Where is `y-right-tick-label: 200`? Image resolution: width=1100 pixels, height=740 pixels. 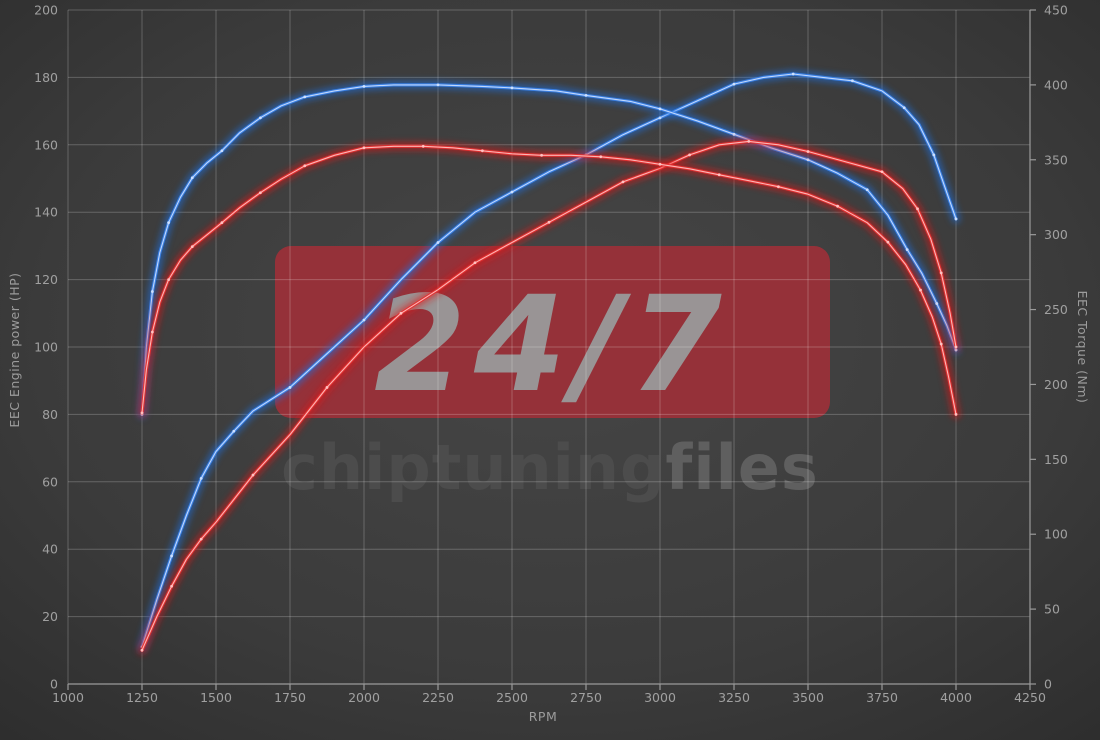
y-right-tick-label: 200 is located at coordinates (1056, 384).